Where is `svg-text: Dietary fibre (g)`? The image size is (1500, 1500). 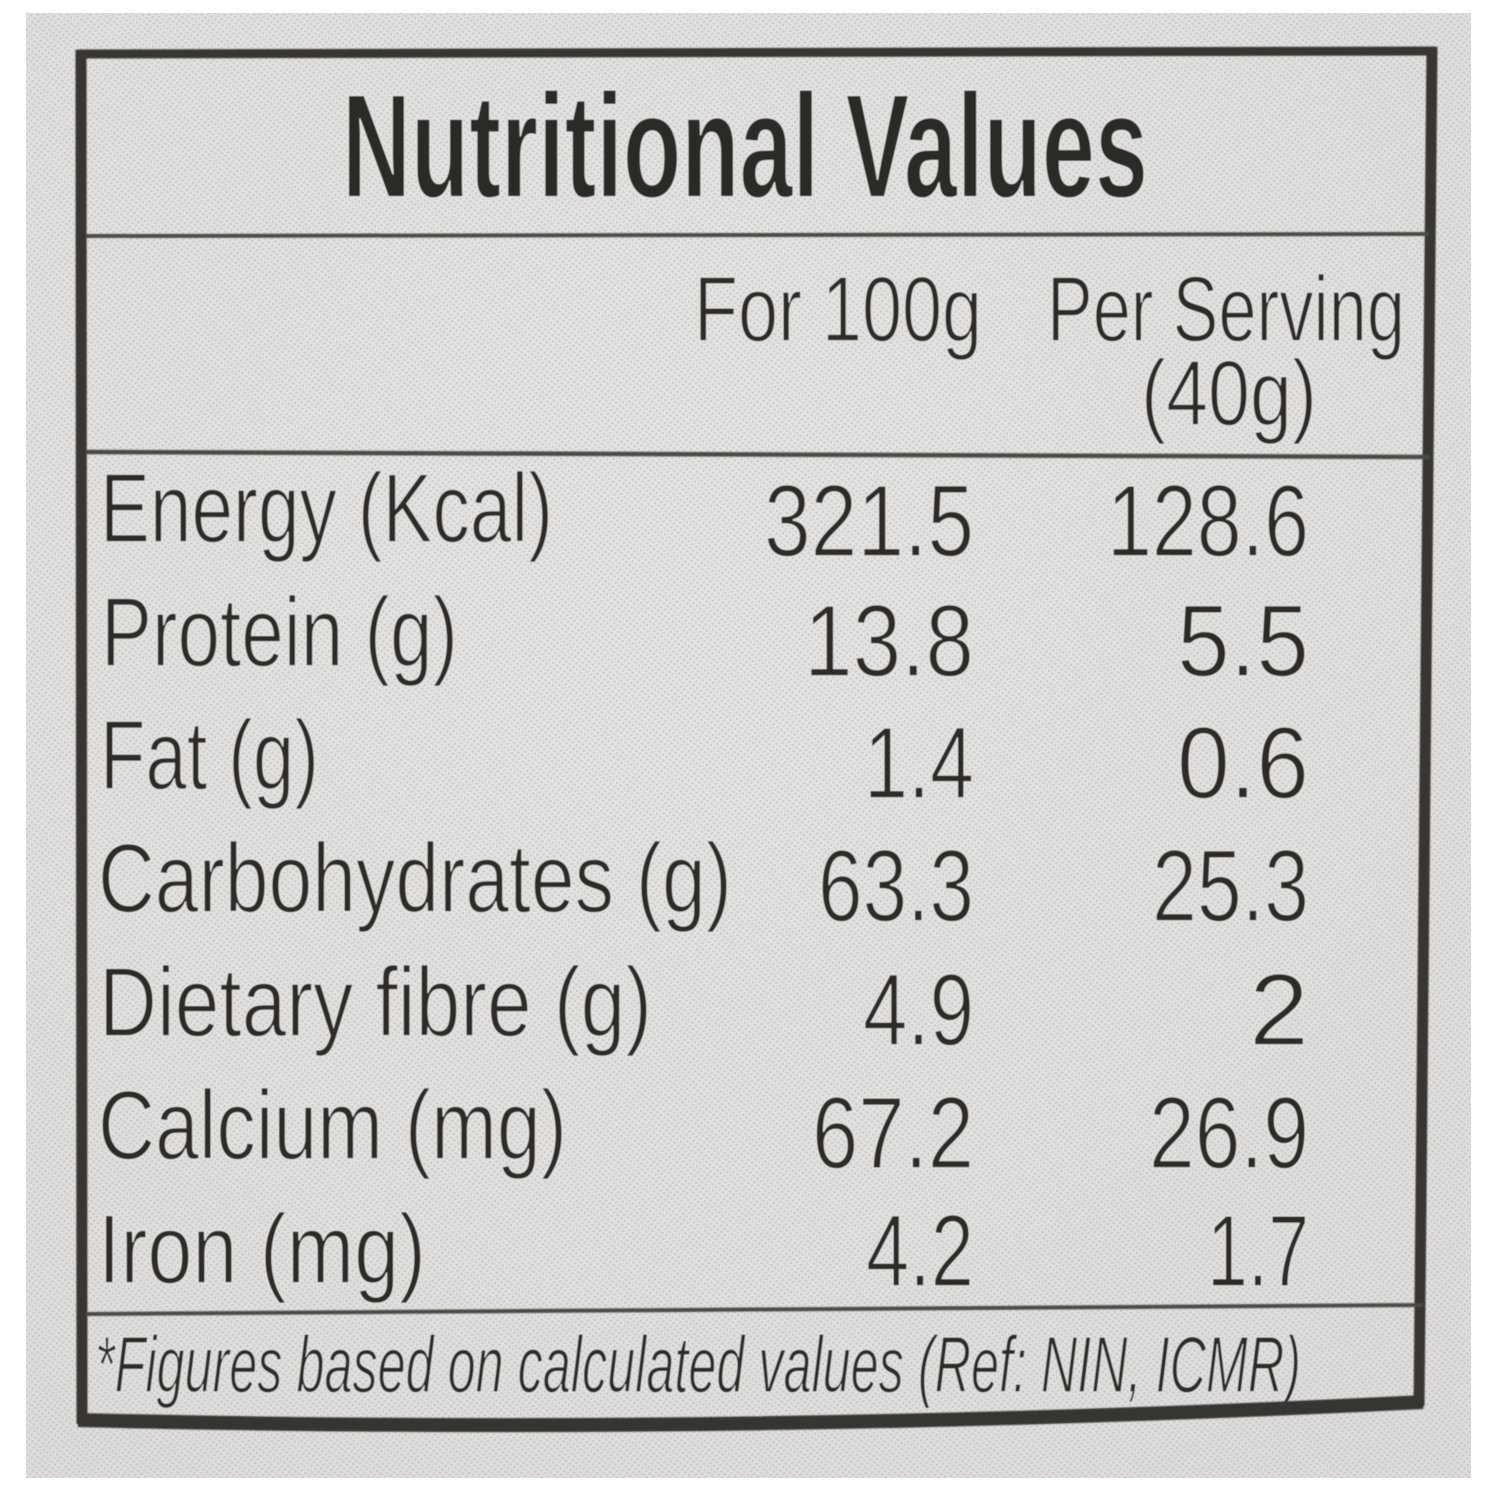 svg-text: Dietary fibre (g) is located at coordinates (375, 1002).